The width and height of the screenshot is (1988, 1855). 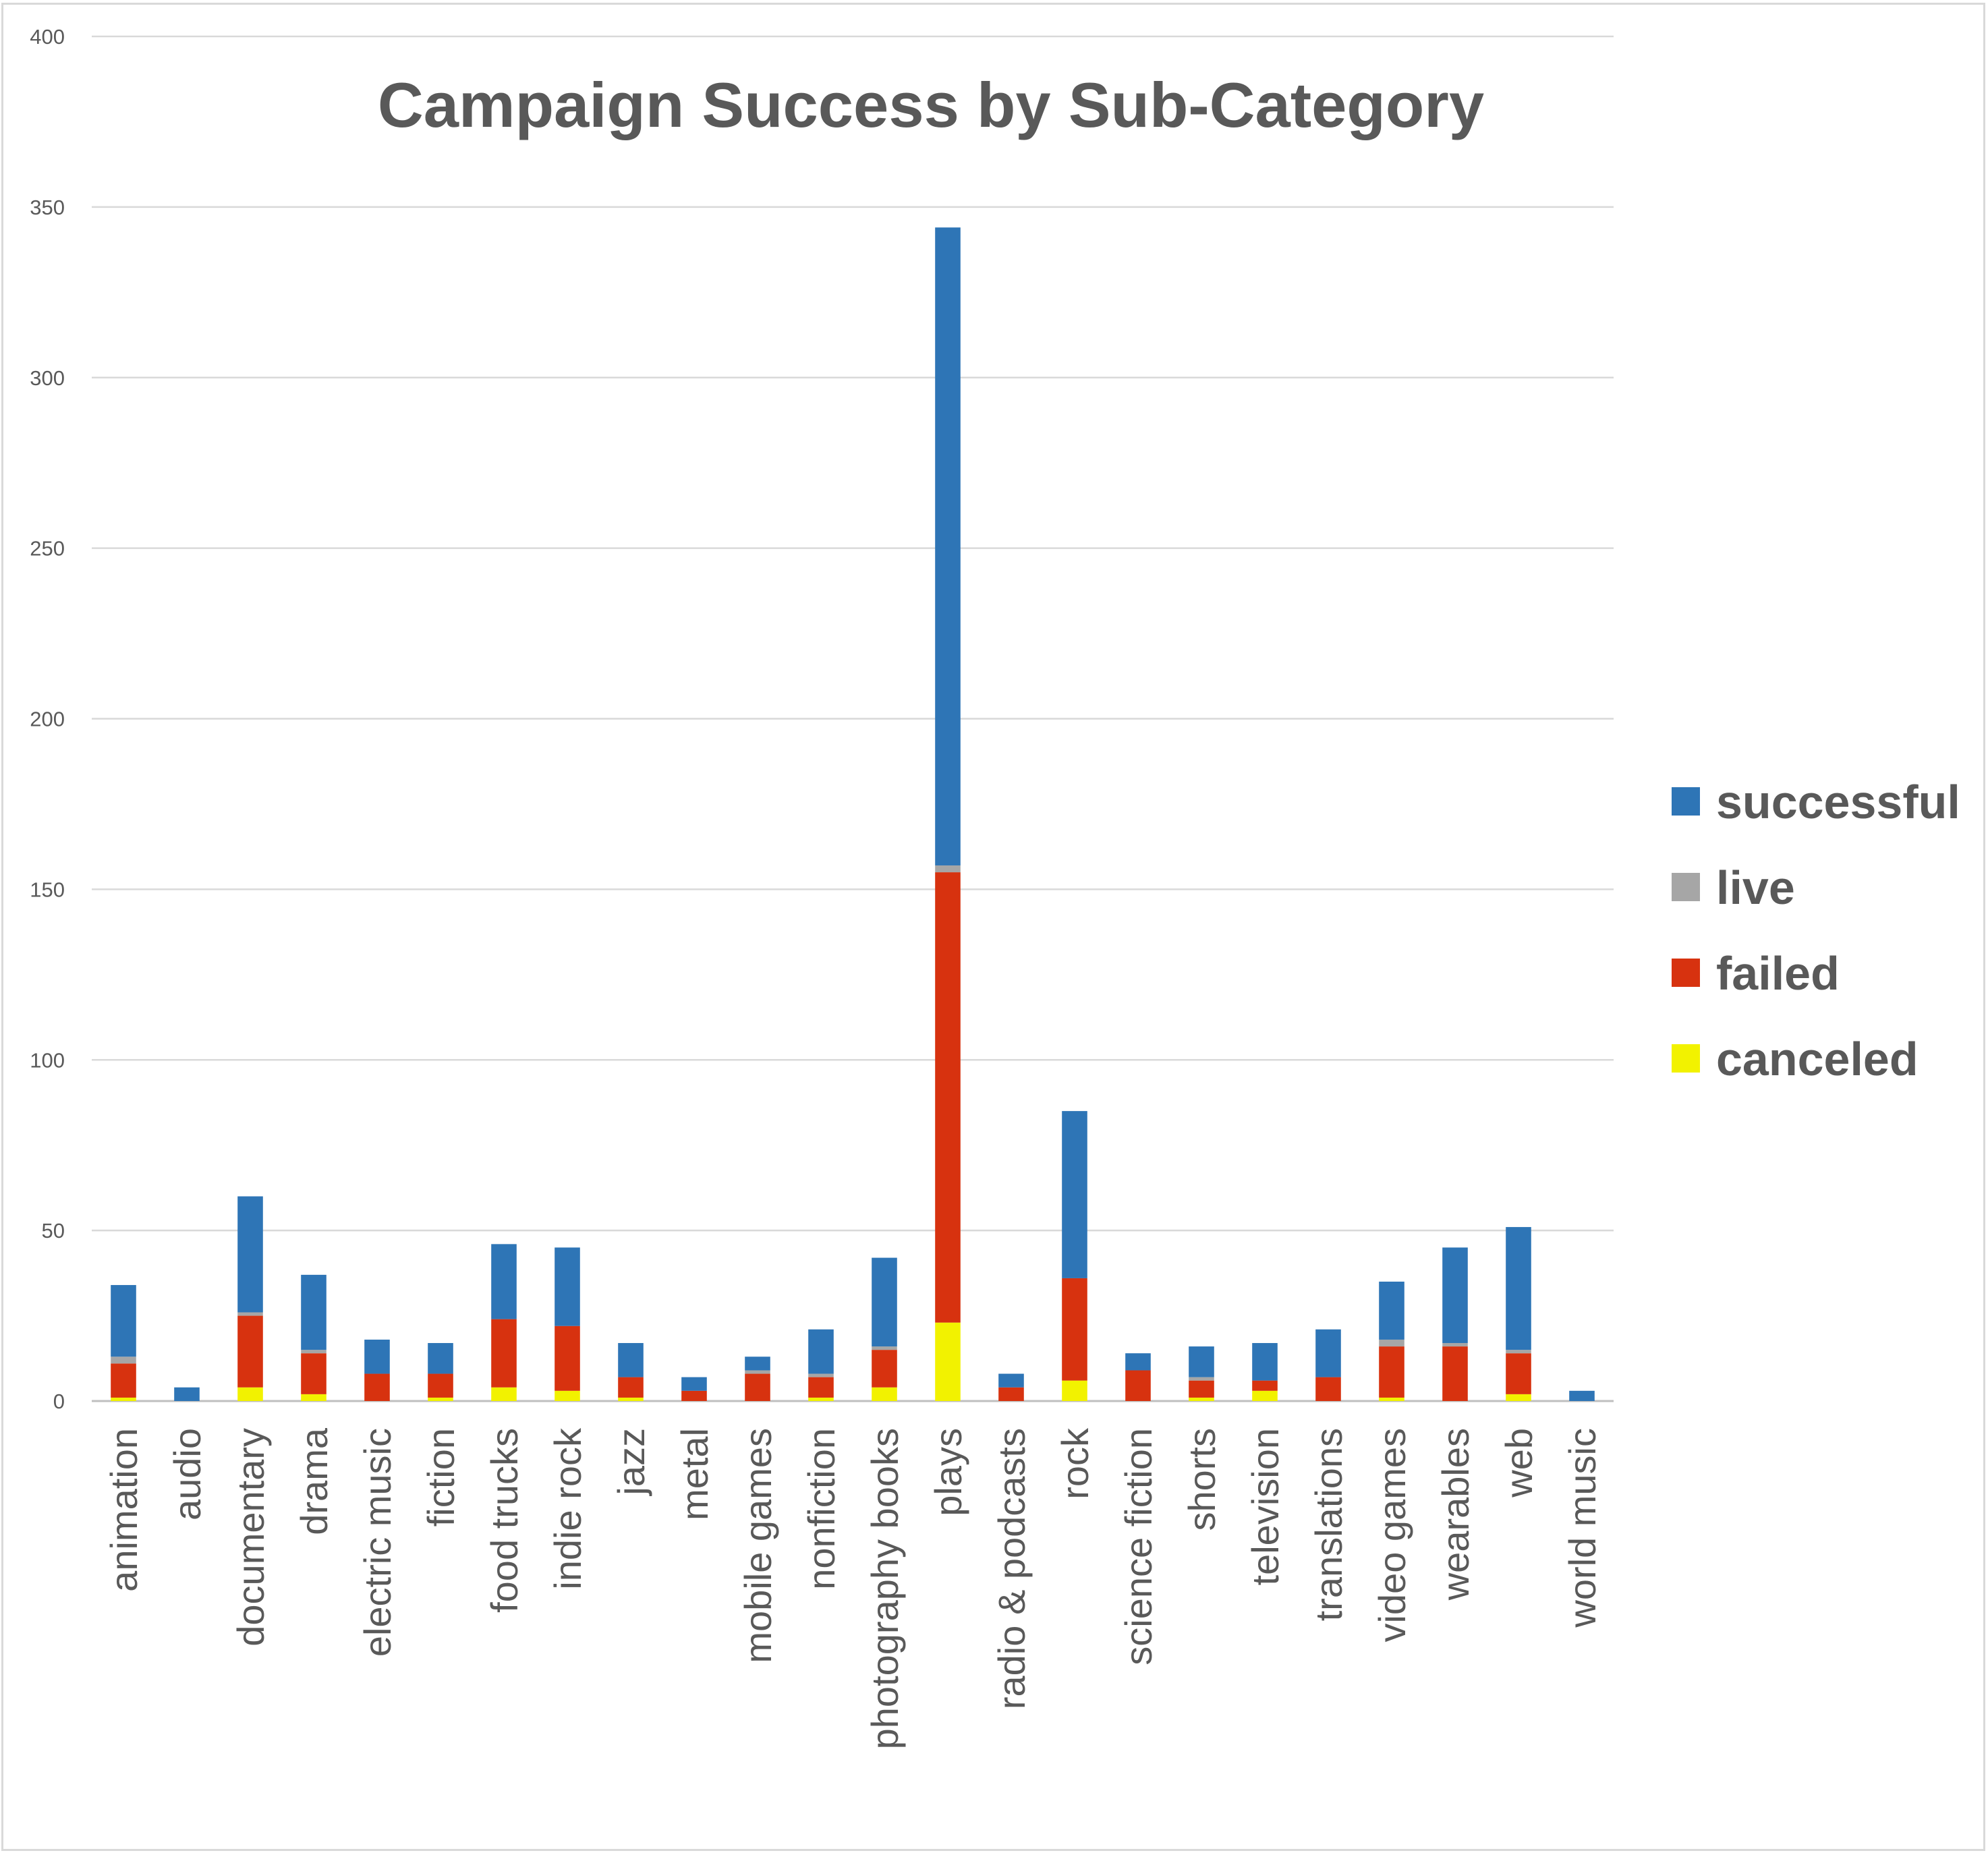 What do you see at coordinates (1265, 1506) in the screenshot?
I see `x-category-label: television` at bounding box center [1265, 1506].